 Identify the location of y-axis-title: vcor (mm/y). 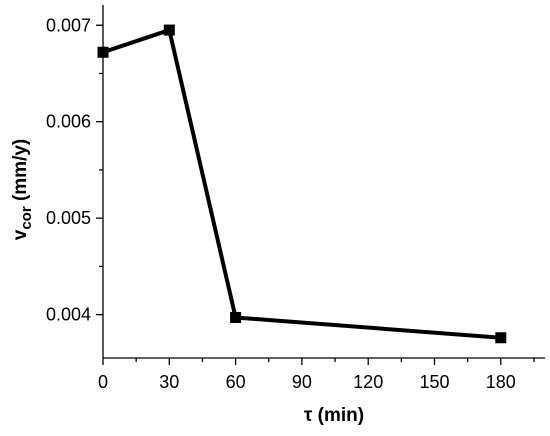
(22, 190).